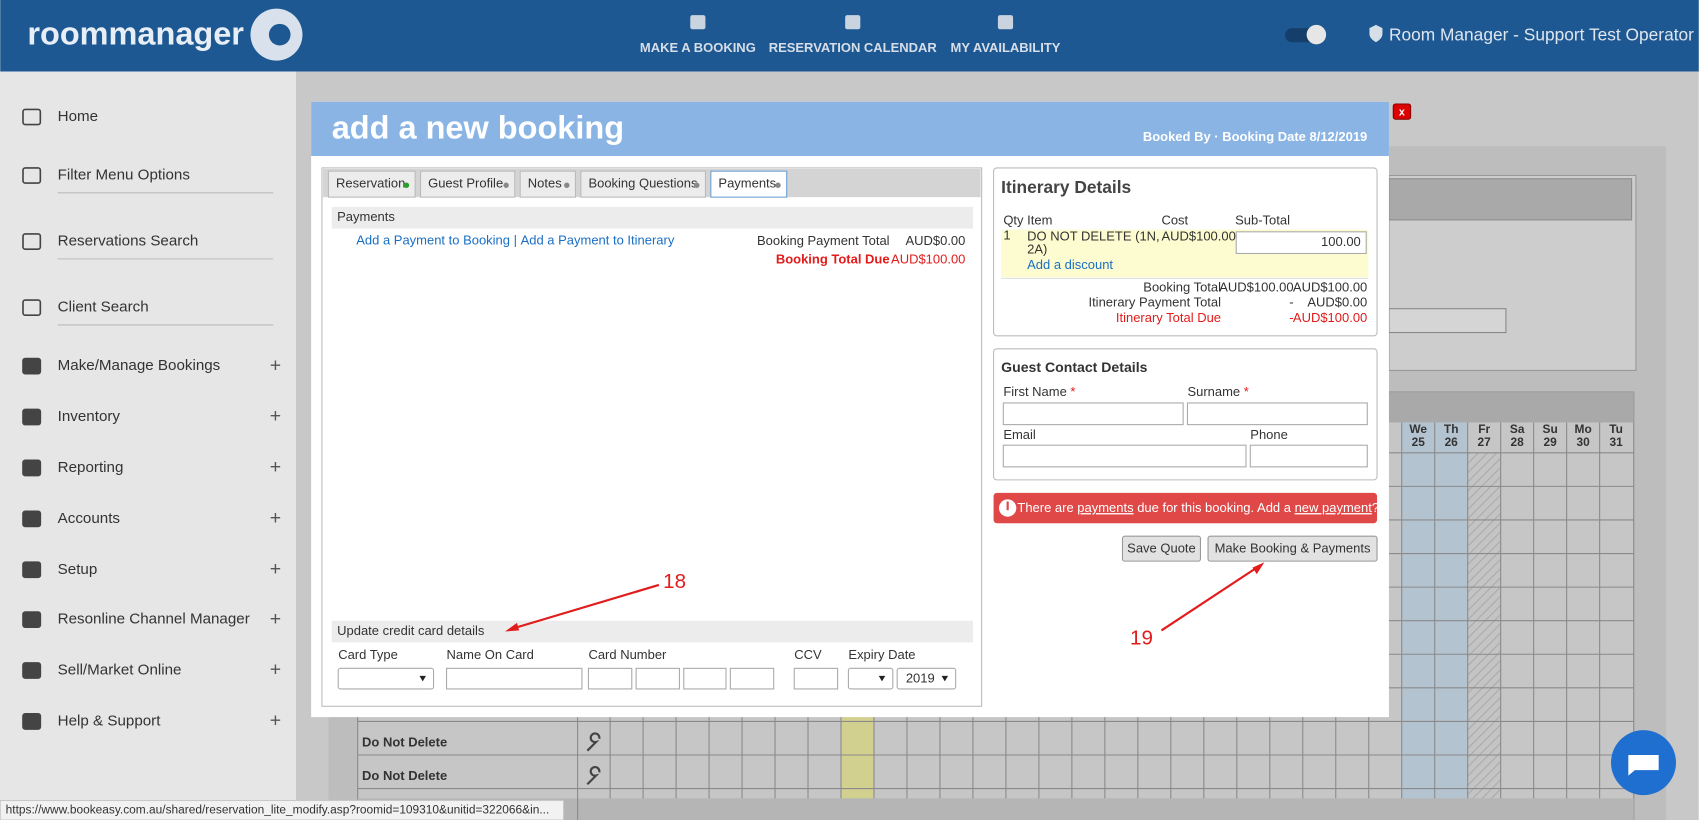  I want to click on tab-label: Payments, so click(747, 183).